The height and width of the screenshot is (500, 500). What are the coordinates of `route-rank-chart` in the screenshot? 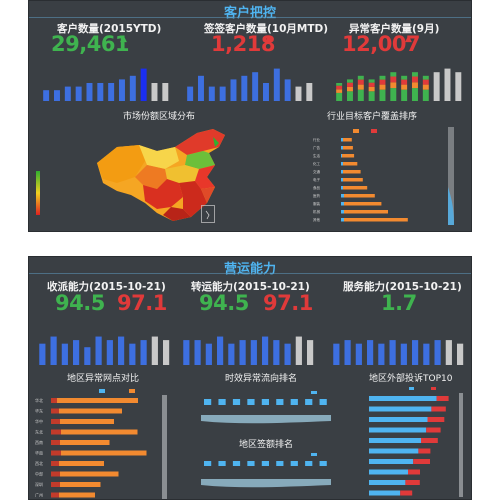 It's located at (266, 407).